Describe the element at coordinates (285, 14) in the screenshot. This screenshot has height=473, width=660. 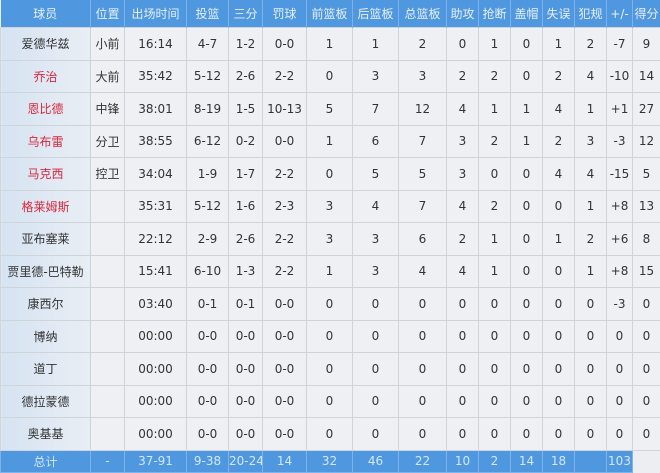
I see `column-header: 罚球` at that location.